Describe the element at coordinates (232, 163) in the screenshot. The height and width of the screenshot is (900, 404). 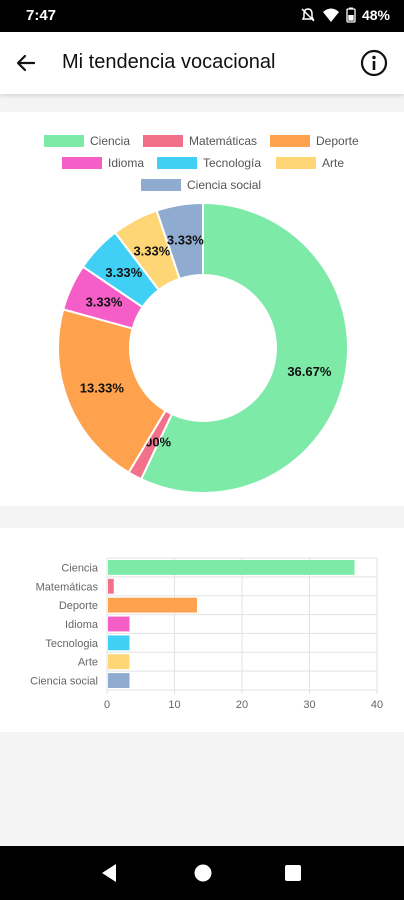
I see `legend-label: Tecnología` at that location.